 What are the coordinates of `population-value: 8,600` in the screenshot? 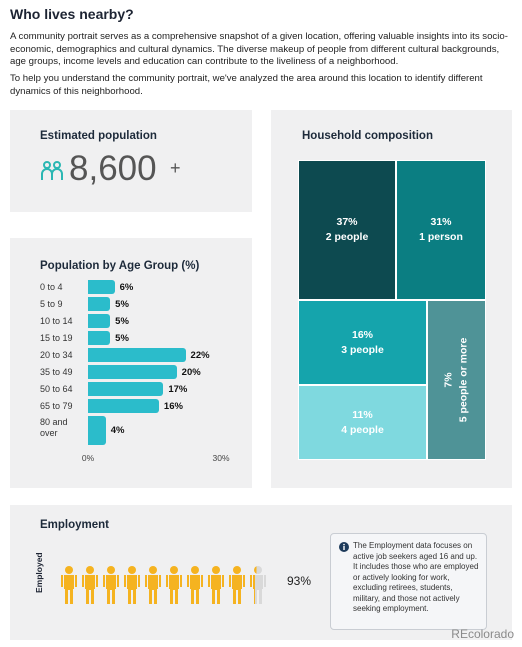 It's located at (113, 168).